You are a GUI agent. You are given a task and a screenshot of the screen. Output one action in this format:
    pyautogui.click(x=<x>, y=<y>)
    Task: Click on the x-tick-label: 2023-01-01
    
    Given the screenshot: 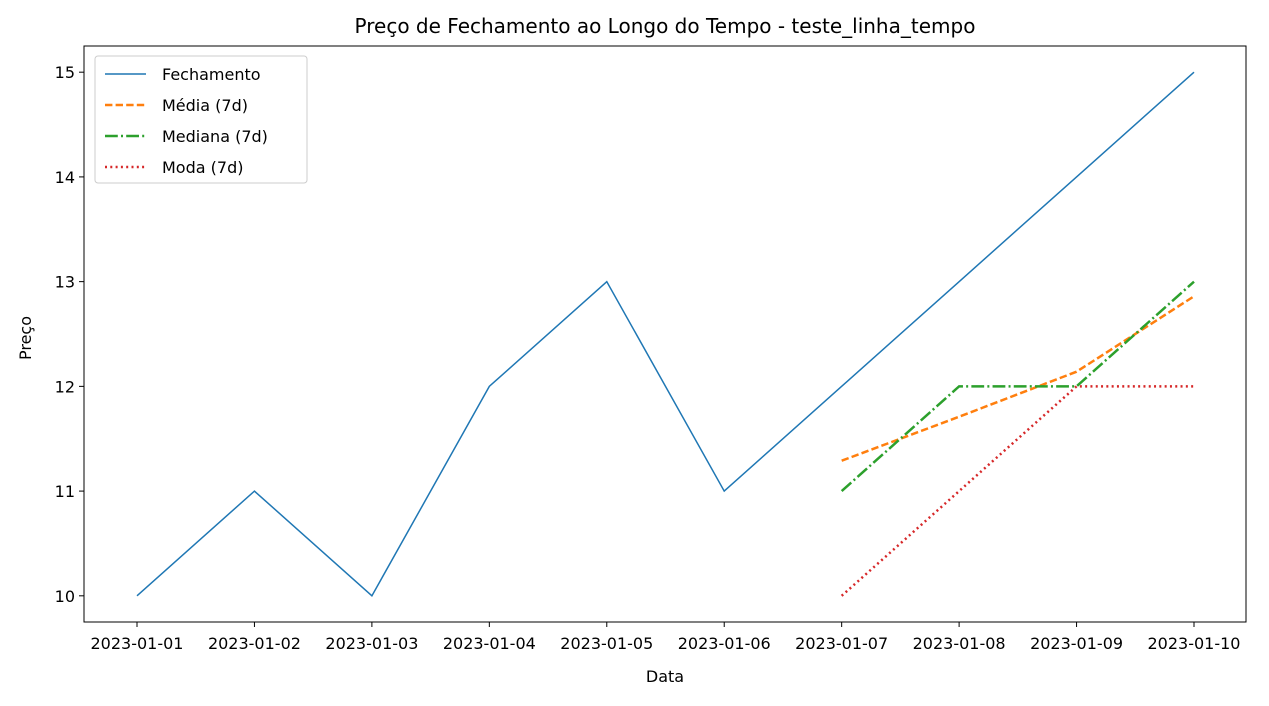 What is the action you would take?
    pyautogui.click(x=137, y=643)
    